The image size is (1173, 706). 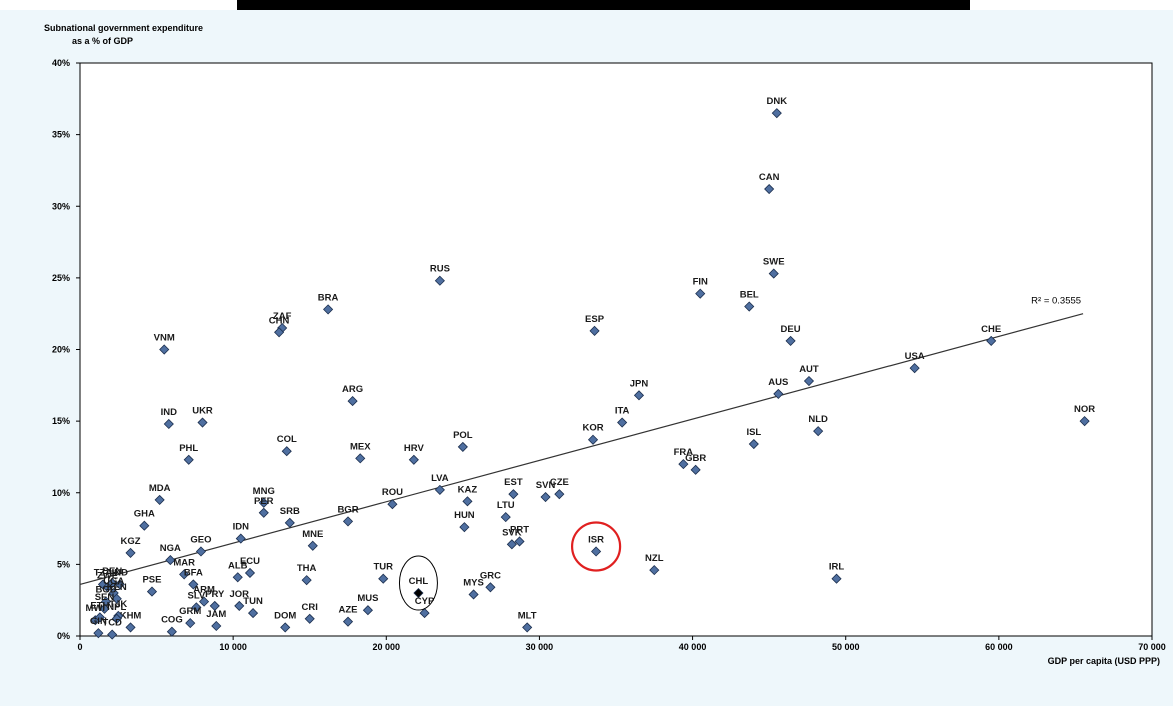 I want to click on point-gha: GHA, so click(x=144, y=520).